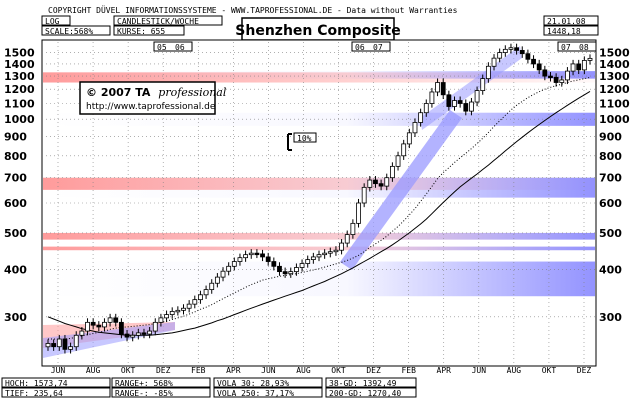 Image resolution: width=640 pixels, height=400 pixels. Describe the element at coordinates (610, 270) in the screenshot. I see `y-tick-label-right: 400` at that location.